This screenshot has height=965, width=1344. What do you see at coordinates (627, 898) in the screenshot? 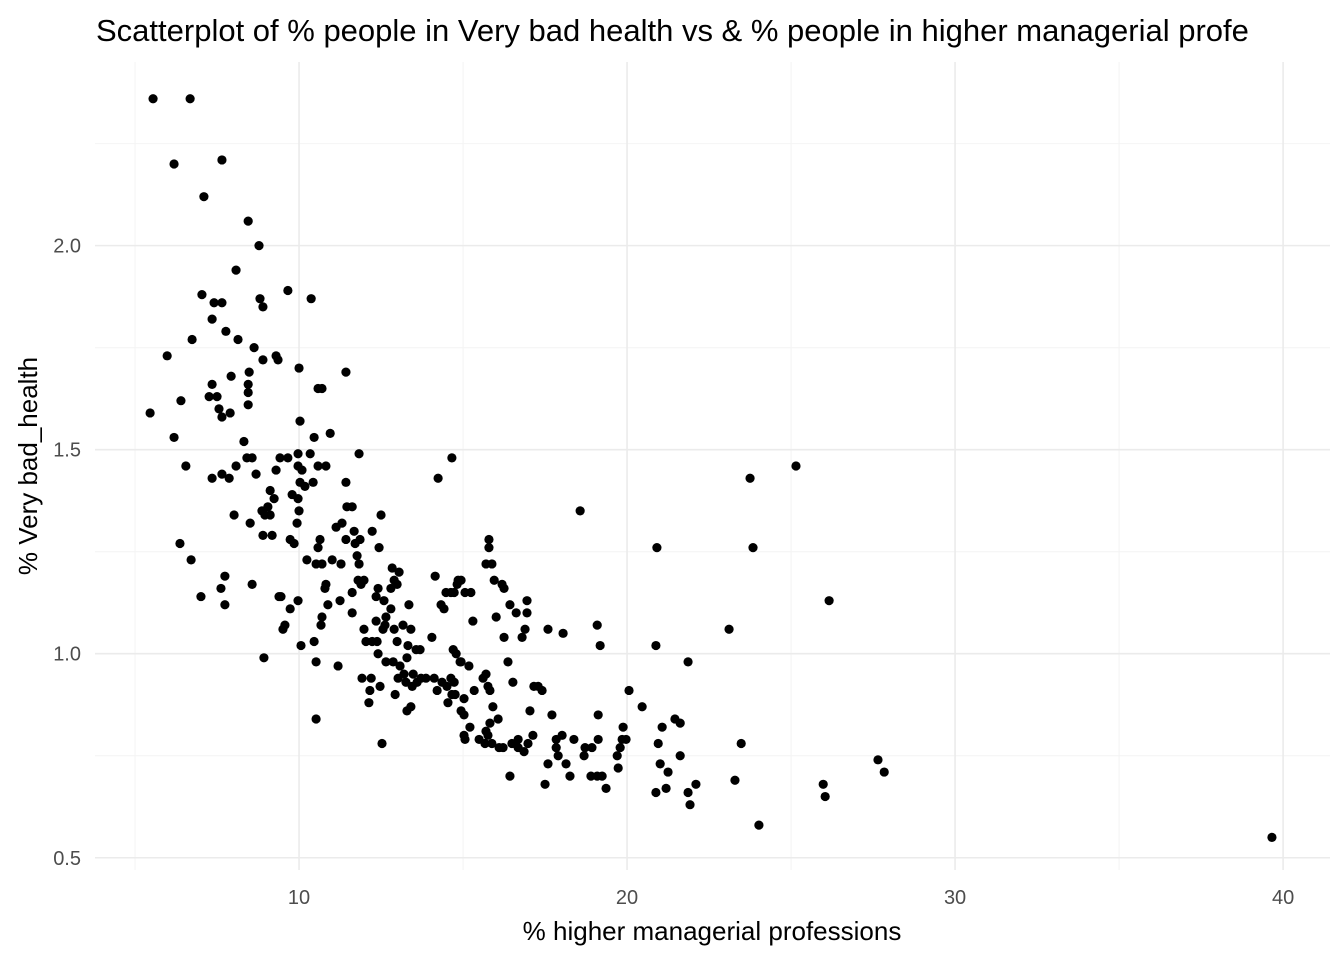
I see `x-tick-label: 20` at bounding box center [627, 898].